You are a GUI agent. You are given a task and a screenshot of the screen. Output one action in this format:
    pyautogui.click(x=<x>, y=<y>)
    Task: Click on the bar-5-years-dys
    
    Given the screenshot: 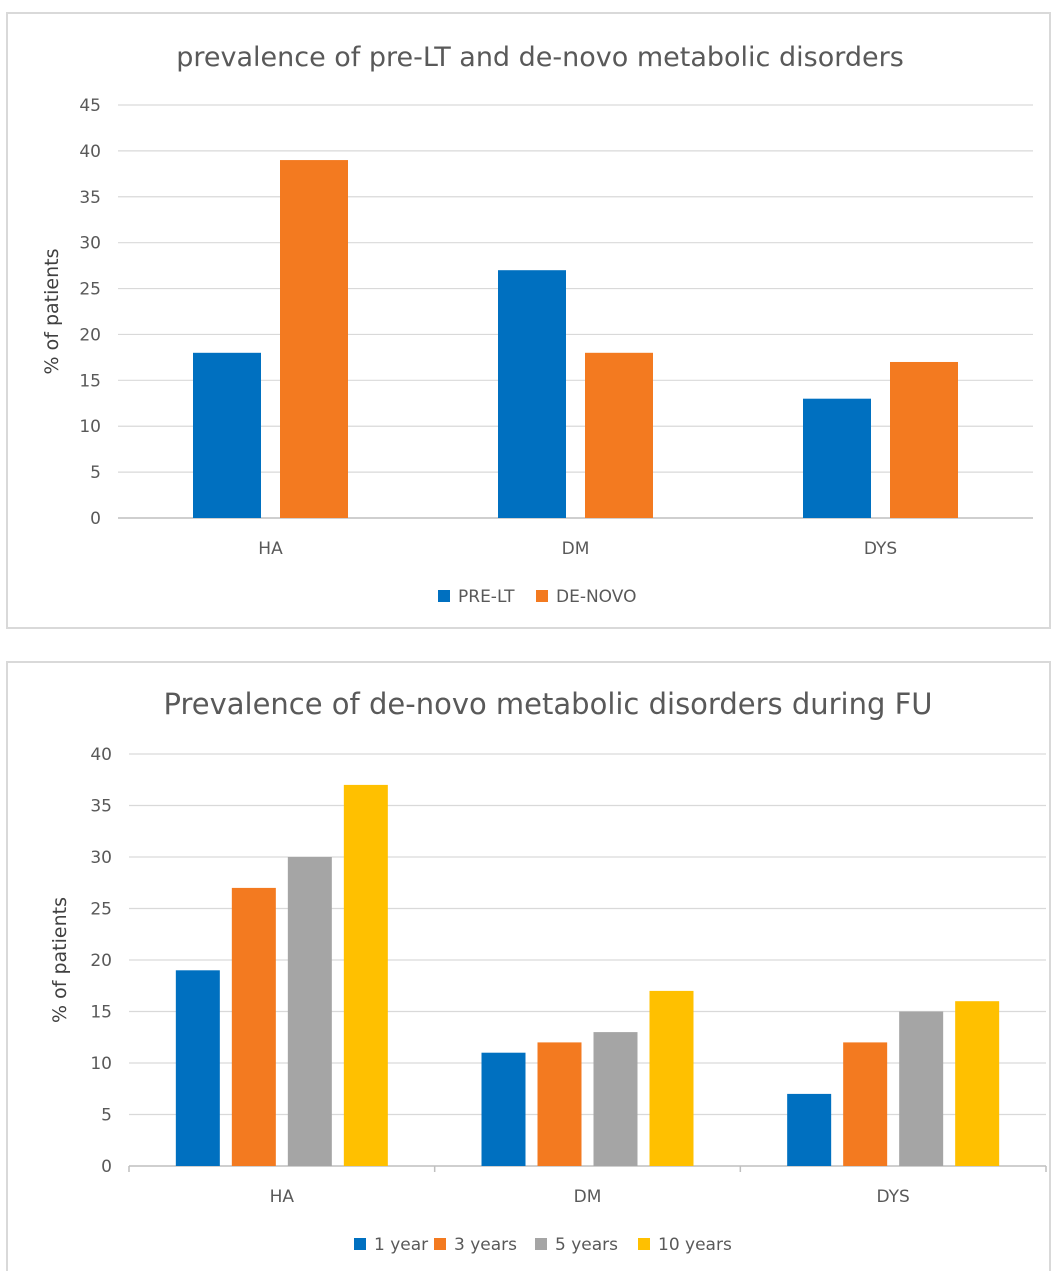 What is the action you would take?
    pyautogui.click(x=921, y=1088)
    